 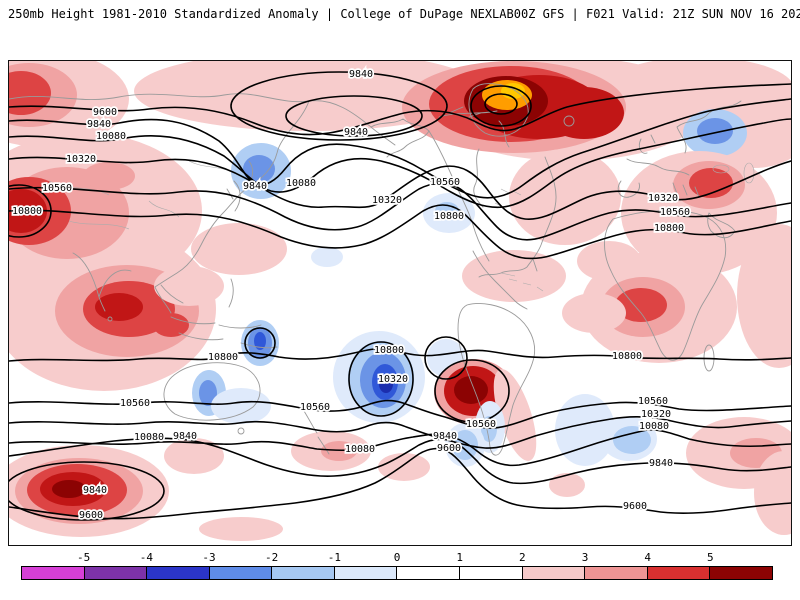 I want to click on colorbar-bar, so click(x=397, y=573).